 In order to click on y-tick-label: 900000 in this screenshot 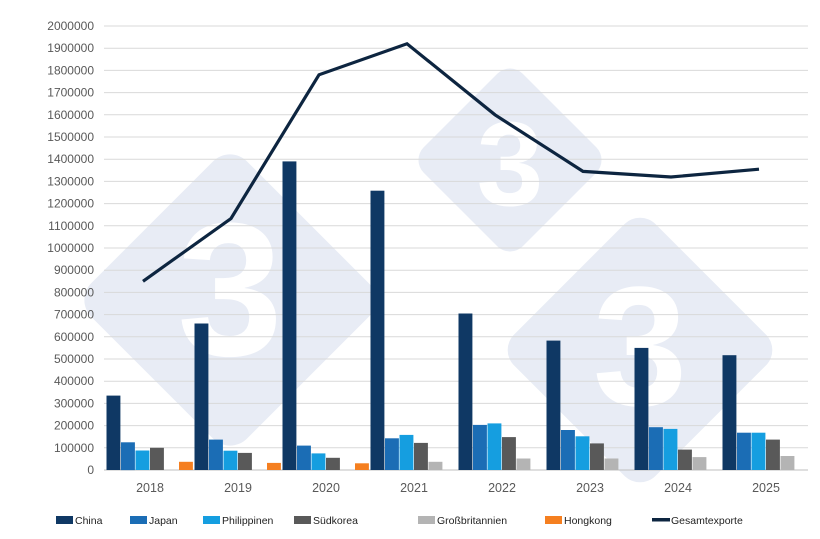, I will do `click(74, 270)`.